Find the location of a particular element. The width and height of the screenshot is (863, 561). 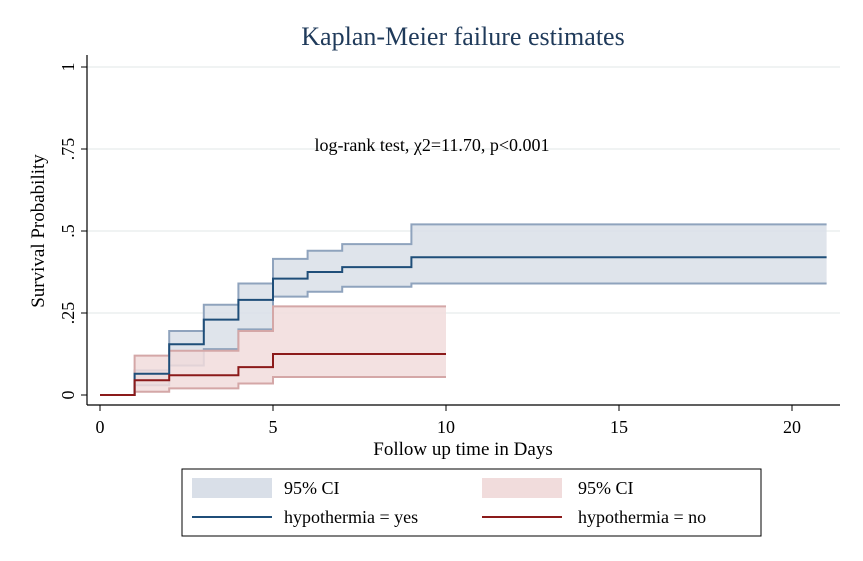

y-tick-label: .5 is located at coordinates (68, 231).